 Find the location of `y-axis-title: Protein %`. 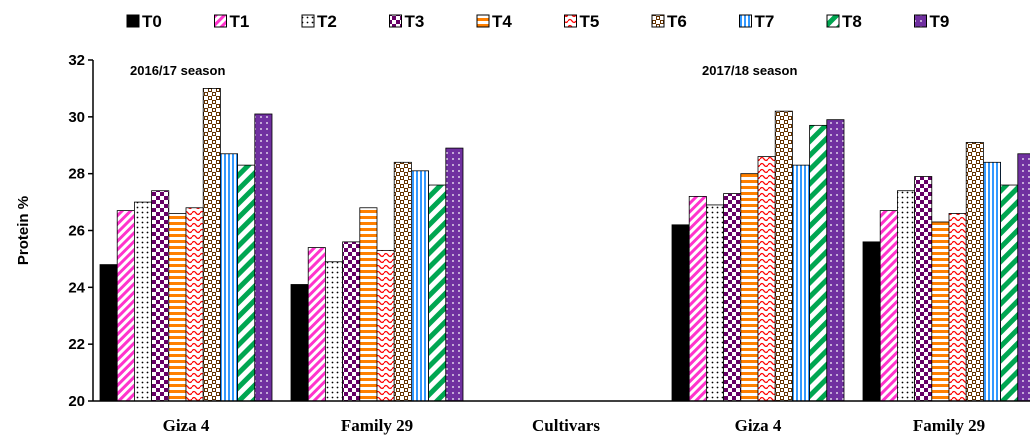

y-axis-title: Protein % is located at coordinates (23, 230).